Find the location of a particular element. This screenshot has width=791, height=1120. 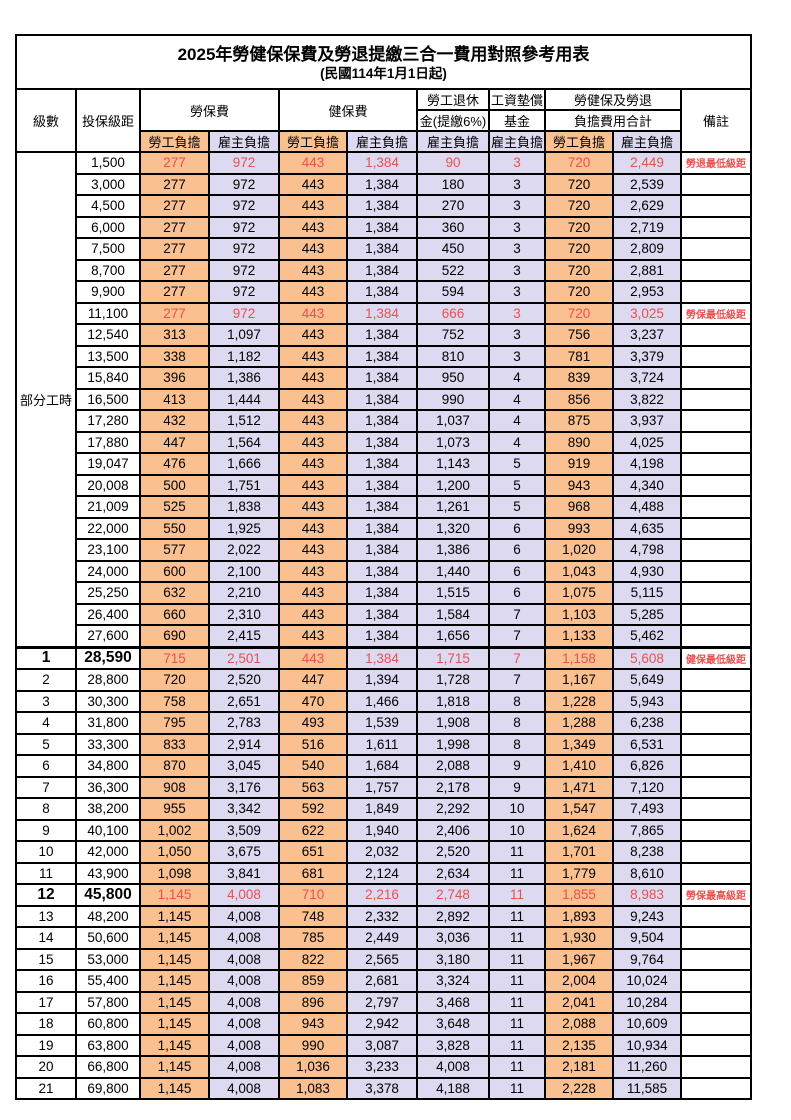

value-cell: 752 is located at coordinates (453, 335).